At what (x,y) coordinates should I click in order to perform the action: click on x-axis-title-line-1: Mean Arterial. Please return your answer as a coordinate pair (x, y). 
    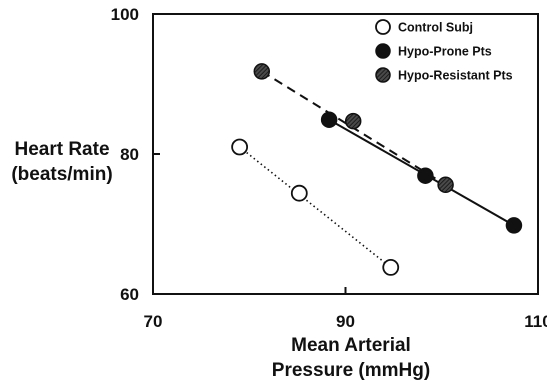
    Looking at the image, I should click on (351, 345).